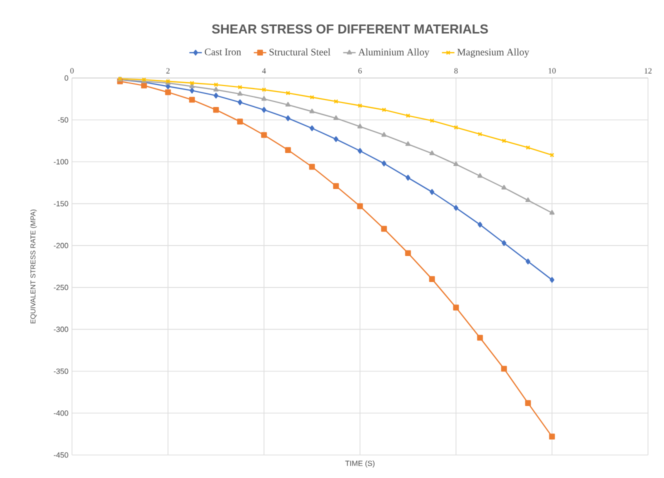  Describe the element at coordinates (223, 52) in the screenshot. I see `legend-label: Cast Iron` at that location.